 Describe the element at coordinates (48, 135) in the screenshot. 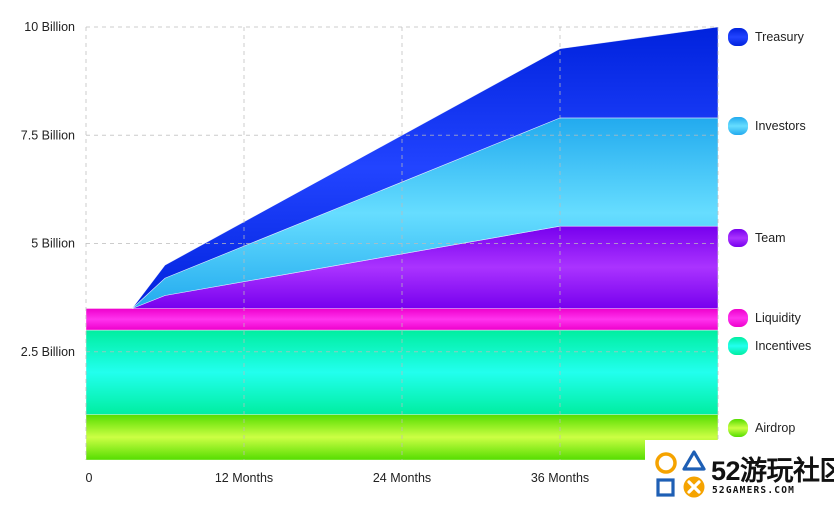

I see `y-tick-label: 7.5 Billion` at that location.